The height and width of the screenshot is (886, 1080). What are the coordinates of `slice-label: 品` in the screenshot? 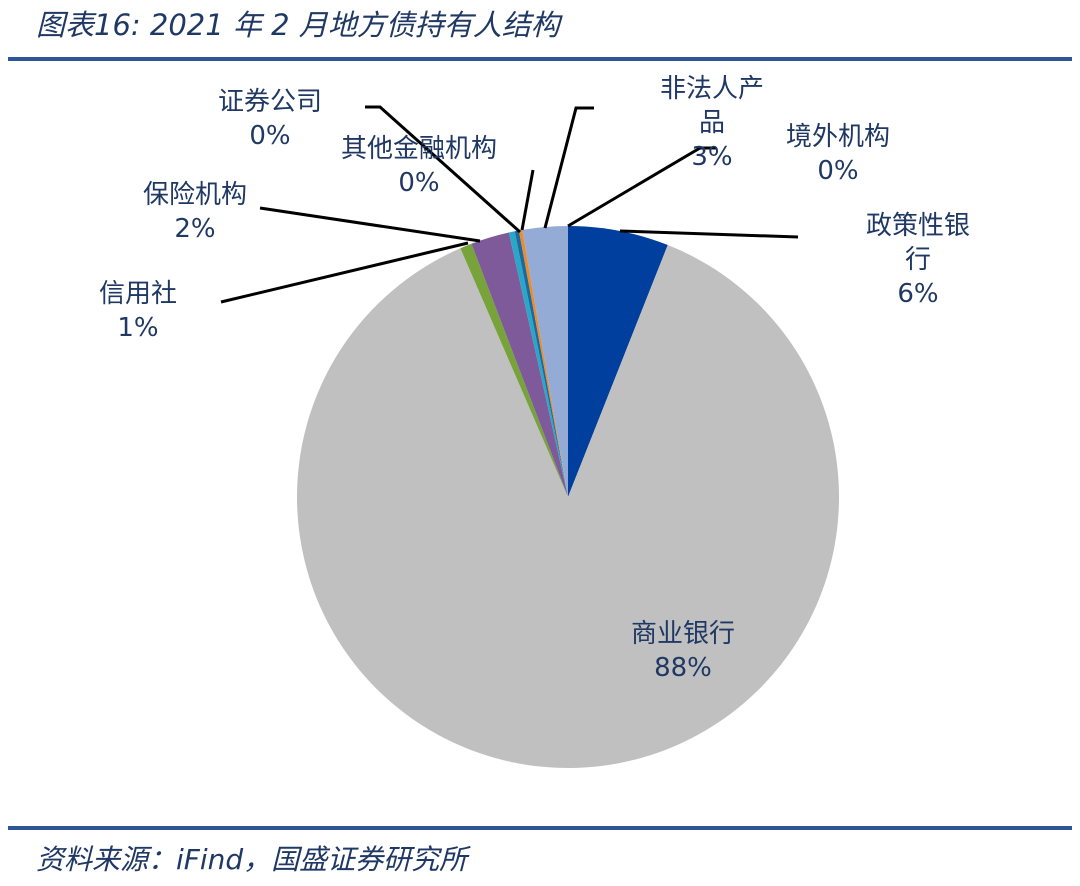 It's located at (712, 123).